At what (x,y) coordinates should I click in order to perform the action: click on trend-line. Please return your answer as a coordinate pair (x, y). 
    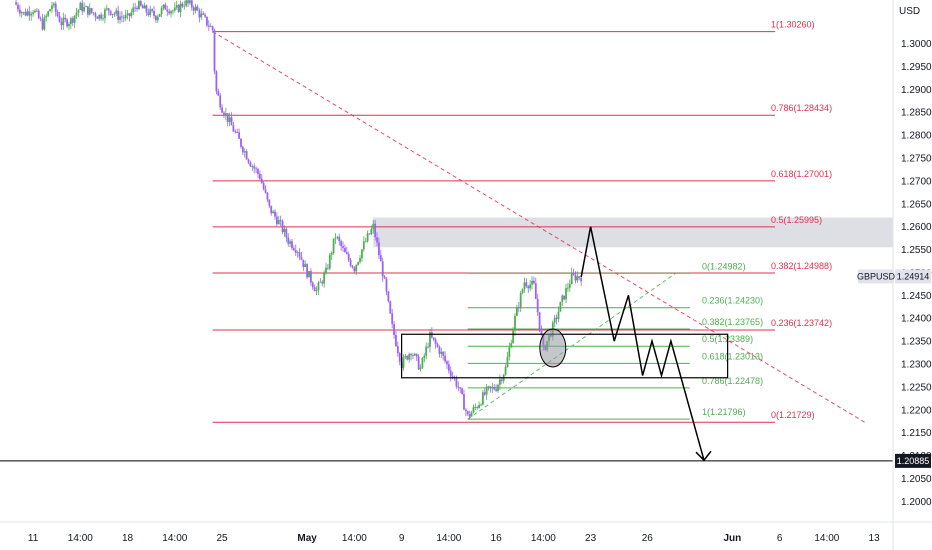
    Looking at the image, I should click on (571, 346).